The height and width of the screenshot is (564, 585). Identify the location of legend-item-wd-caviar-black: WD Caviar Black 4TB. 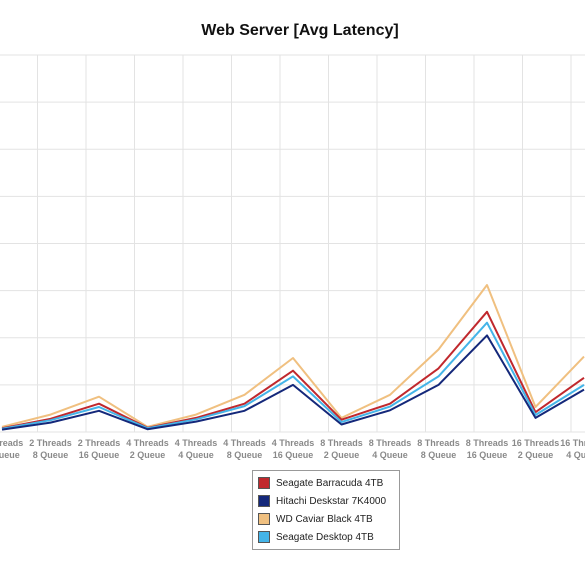
(326, 519).